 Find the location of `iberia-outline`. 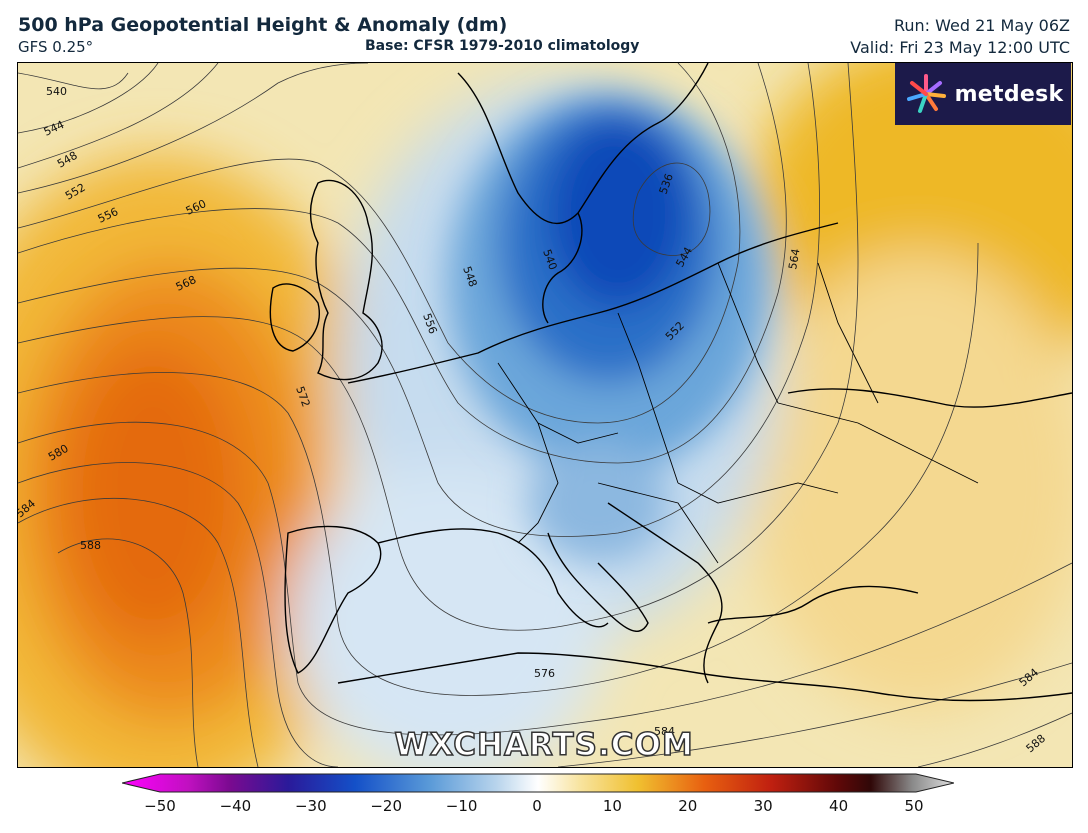

iberia-outline is located at coordinates (333, 599).